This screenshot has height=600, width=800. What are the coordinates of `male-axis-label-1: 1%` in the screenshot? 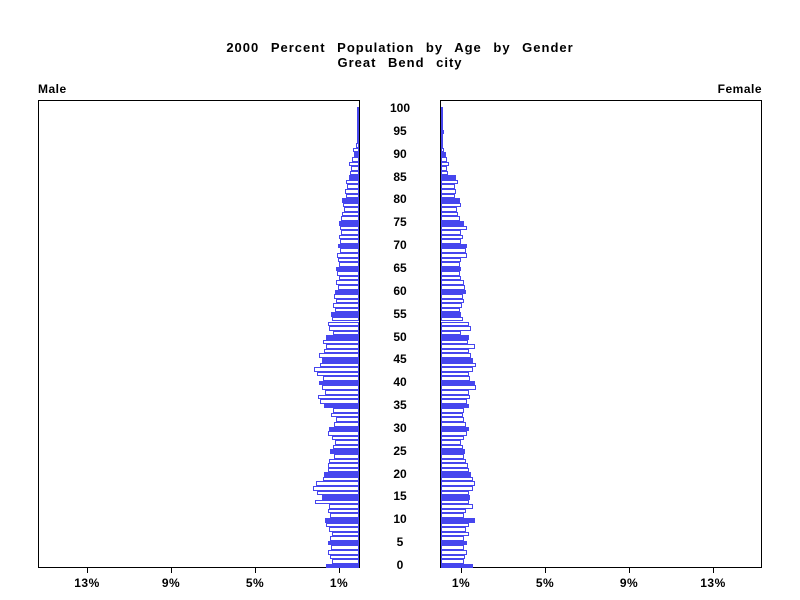 It's located at (339, 583).